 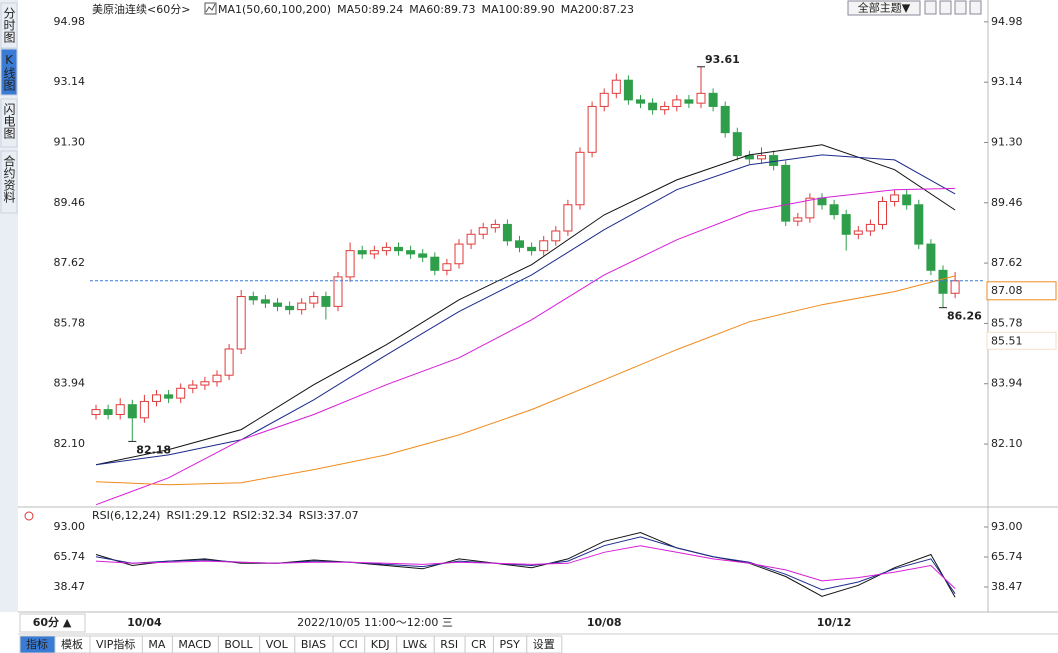 What do you see at coordinates (1007, 21) in the screenshot?
I see `y-tick-label: 94.98` at bounding box center [1007, 21].